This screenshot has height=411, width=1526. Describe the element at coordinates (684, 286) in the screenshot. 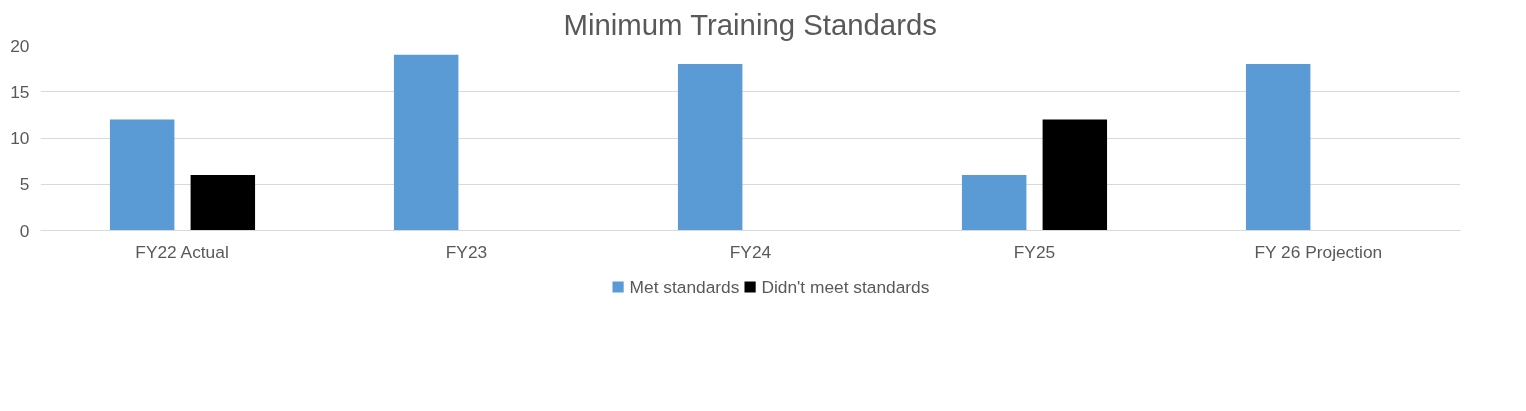

I see `legend-label: Met standards` at that location.